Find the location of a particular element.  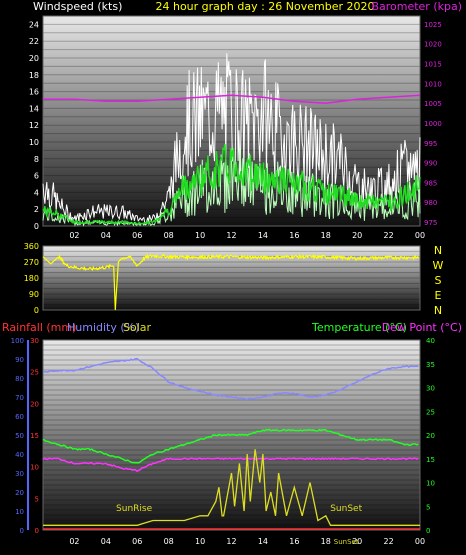

direction-y-tick-label: 90 is located at coordinates (34, 294).